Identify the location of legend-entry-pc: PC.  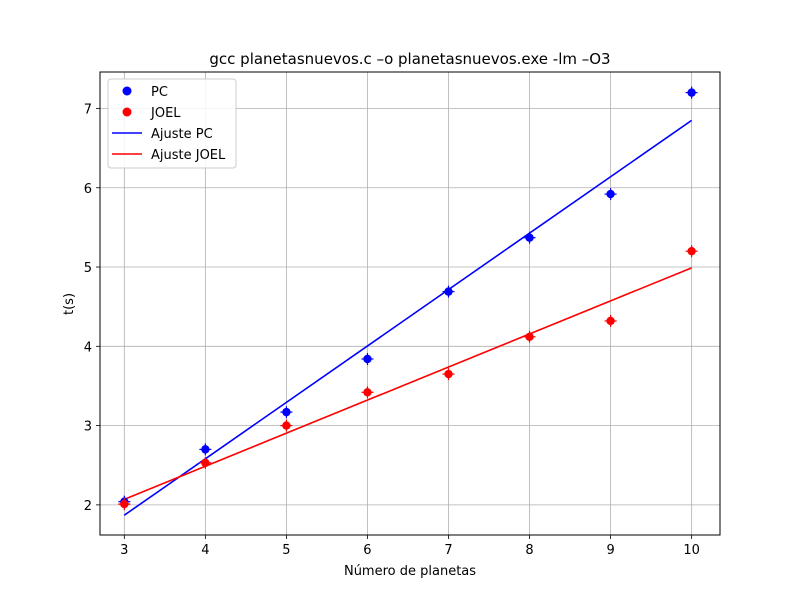
(145, 92).